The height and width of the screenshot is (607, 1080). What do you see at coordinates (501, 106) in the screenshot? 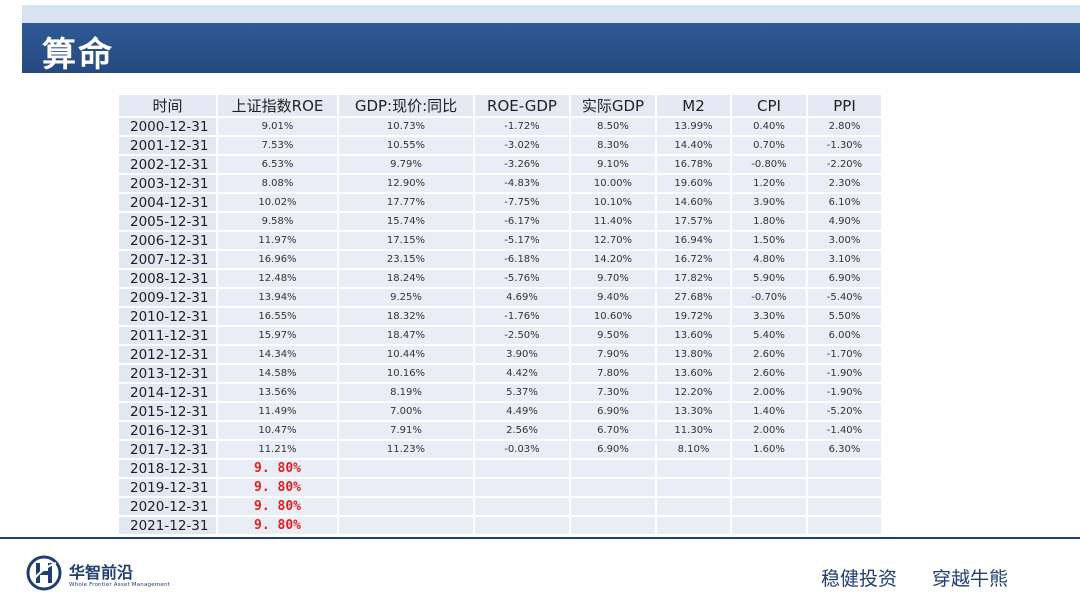
I see `table-header-row: 时间 上证指数ROE GDP:现价:同比 ROE-GDP 实际GDP M2 CPI PPI` at bounding box center [501, 106].